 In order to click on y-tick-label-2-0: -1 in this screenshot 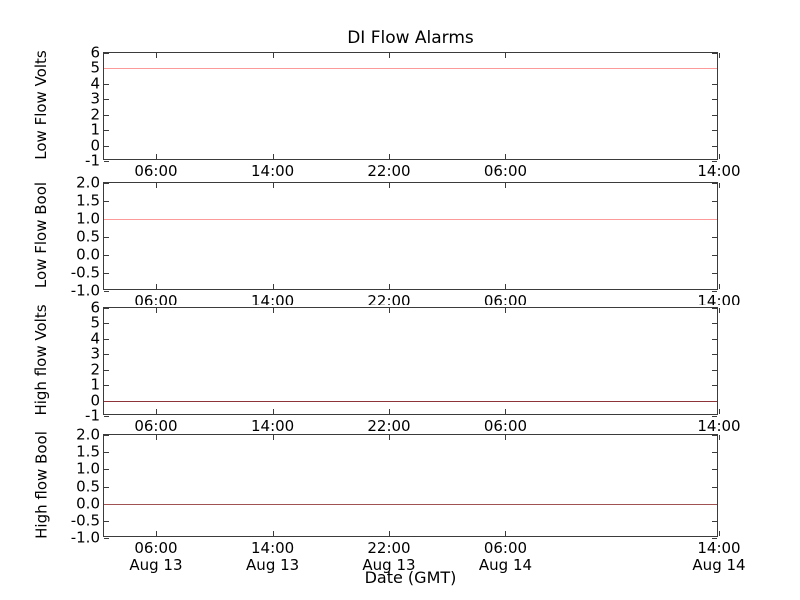, I will do `click(92, 415)`.